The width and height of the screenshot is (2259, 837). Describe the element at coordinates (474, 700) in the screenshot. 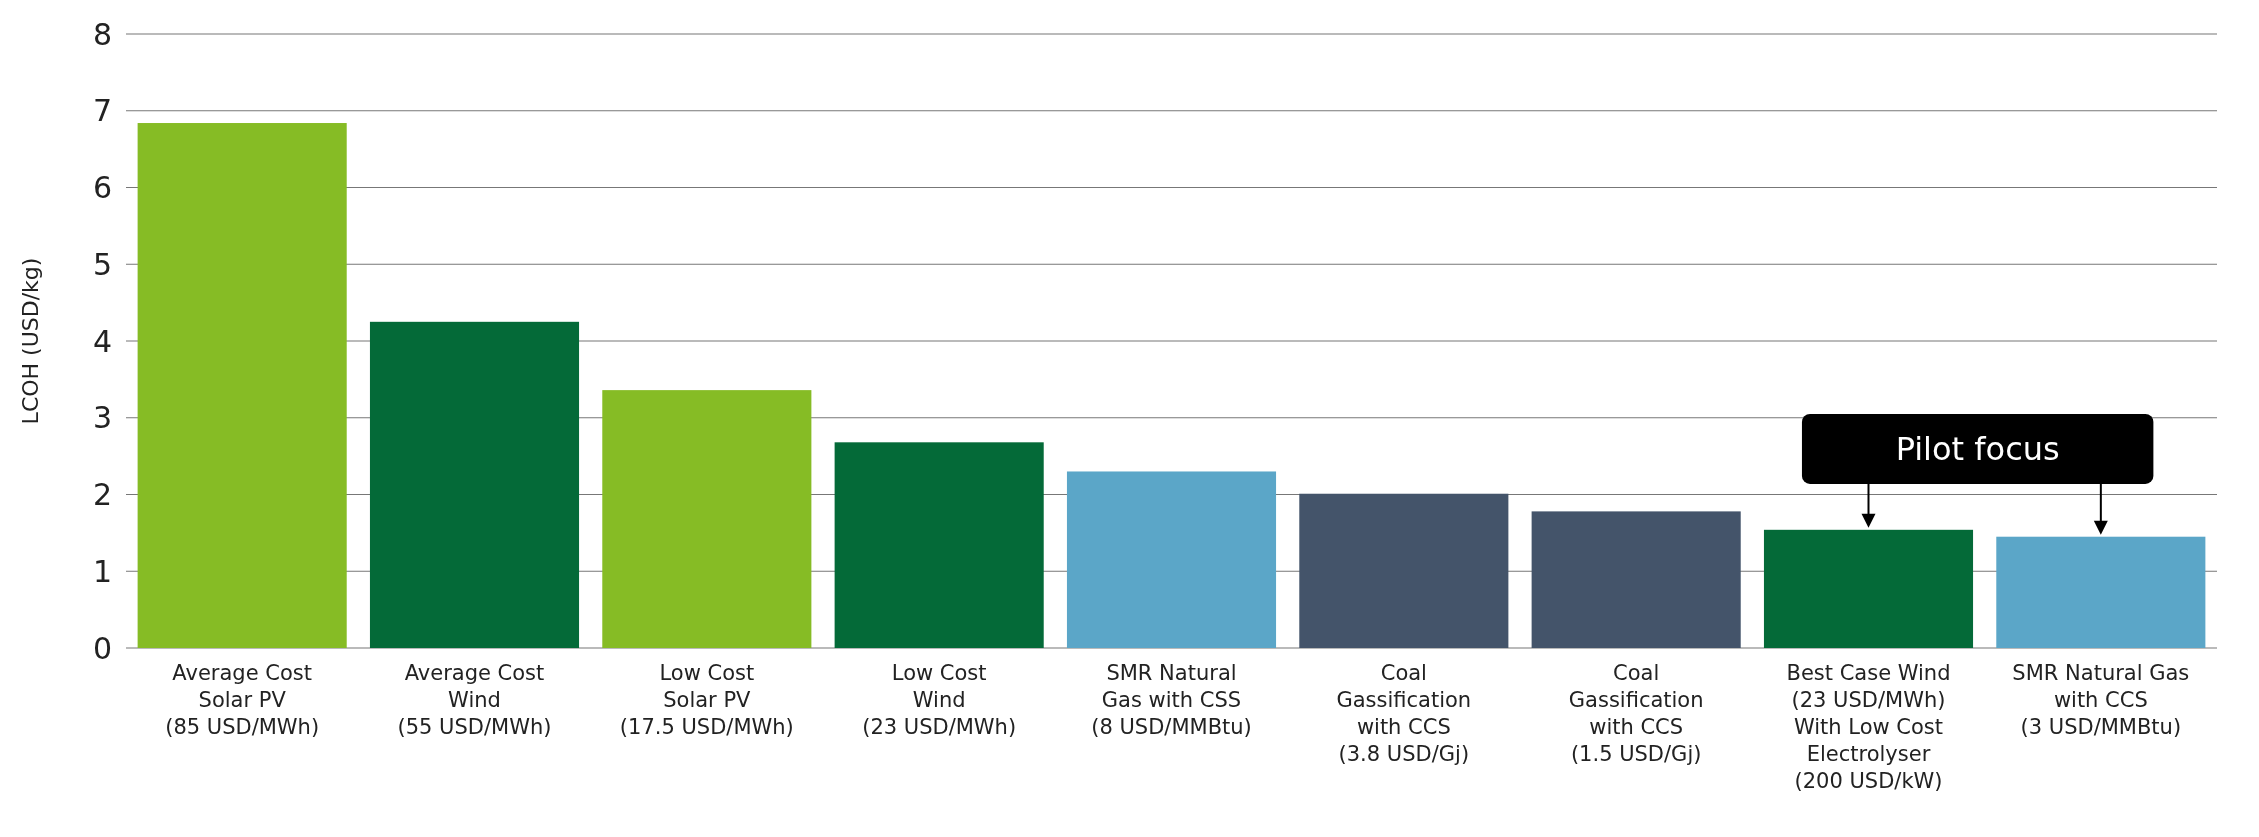

I see `x-tick-label: Average Cost Wind (55 USD/MWh)` at that location.